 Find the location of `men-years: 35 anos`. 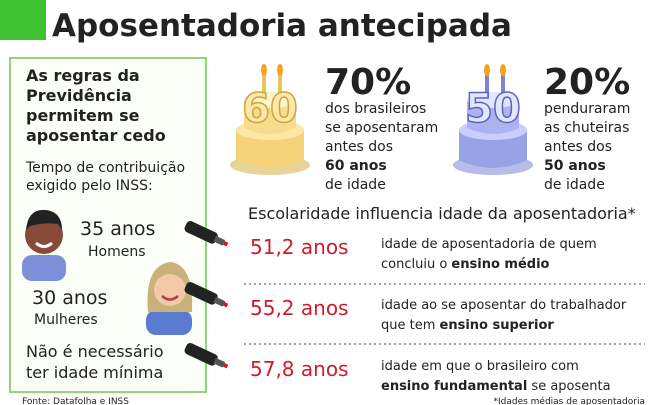

men-years: 35 anos is located at coordinates (117, 229).